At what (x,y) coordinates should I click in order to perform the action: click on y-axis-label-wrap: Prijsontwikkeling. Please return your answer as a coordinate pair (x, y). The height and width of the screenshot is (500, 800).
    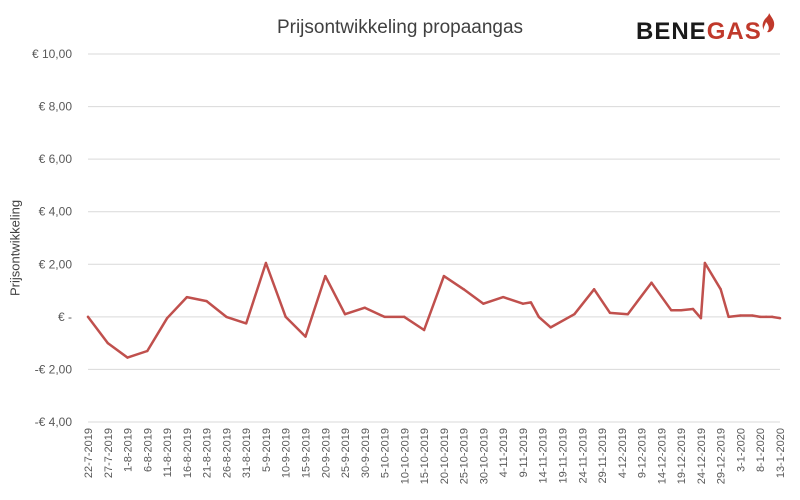
    Looking at the image, I should click on (15, 248).